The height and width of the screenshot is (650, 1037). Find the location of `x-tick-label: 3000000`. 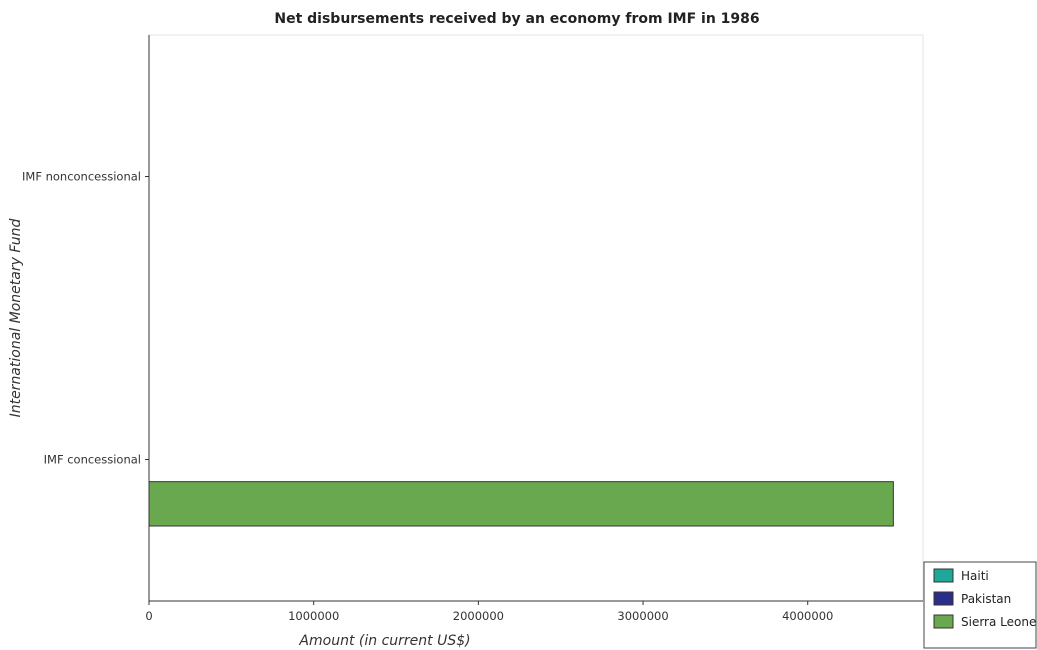

x-tick-label: 3000000 is located at coordinates (642, 616).